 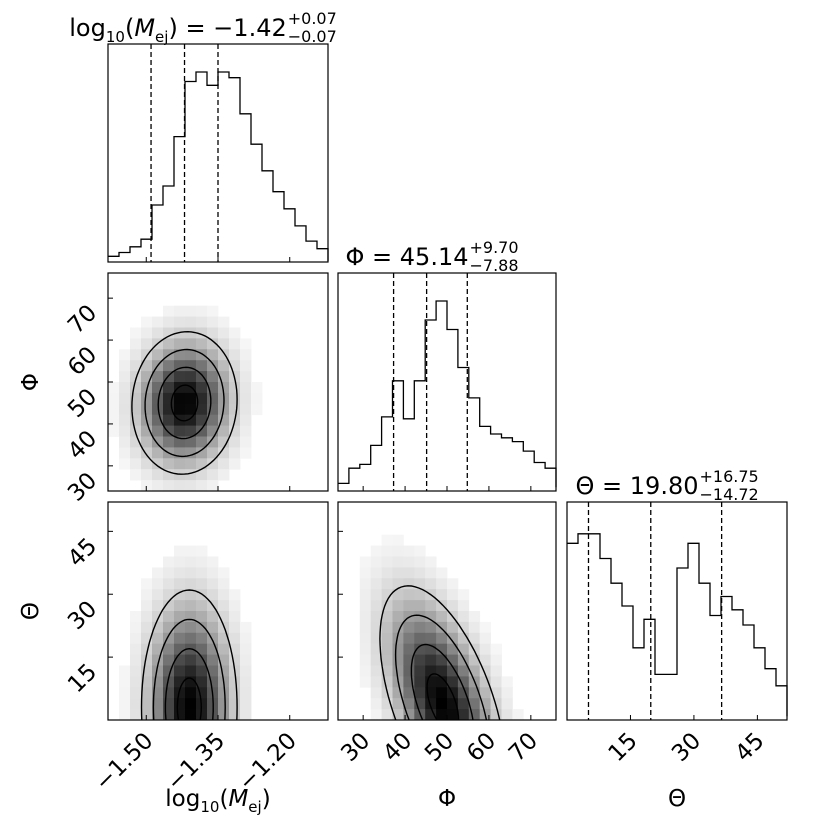 What do you see at coordinates (82, 678) in the screenshot?
I see `y-tick-label: 15` at bounding box center [82, 678].